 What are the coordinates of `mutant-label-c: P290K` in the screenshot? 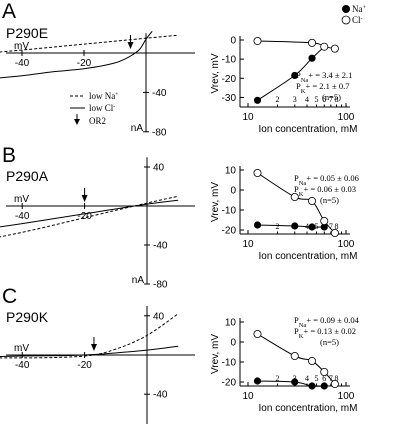 It's located at (27, 317).